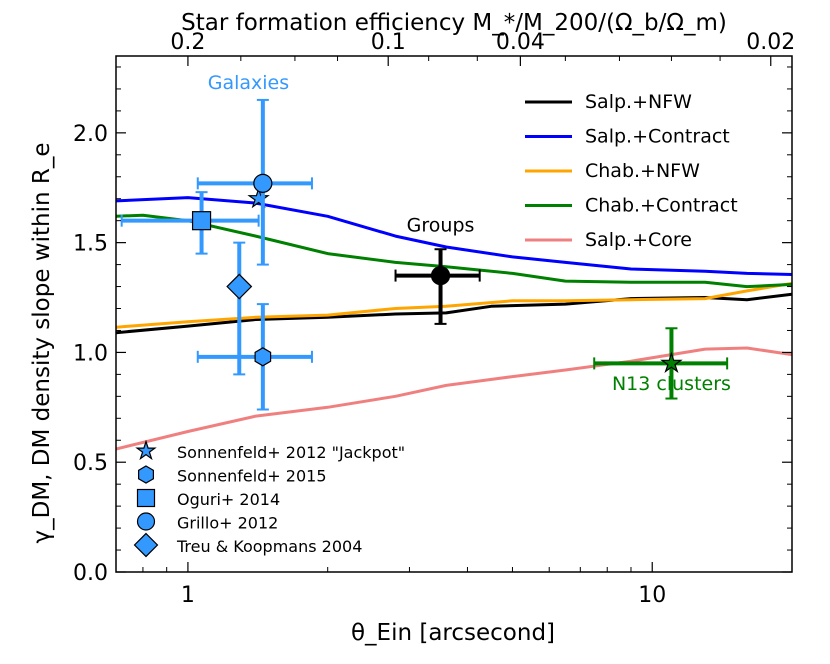  Describe the element at coordinates (263, 183) in the screenshot. I see `marker-grillo-2012` at that location.